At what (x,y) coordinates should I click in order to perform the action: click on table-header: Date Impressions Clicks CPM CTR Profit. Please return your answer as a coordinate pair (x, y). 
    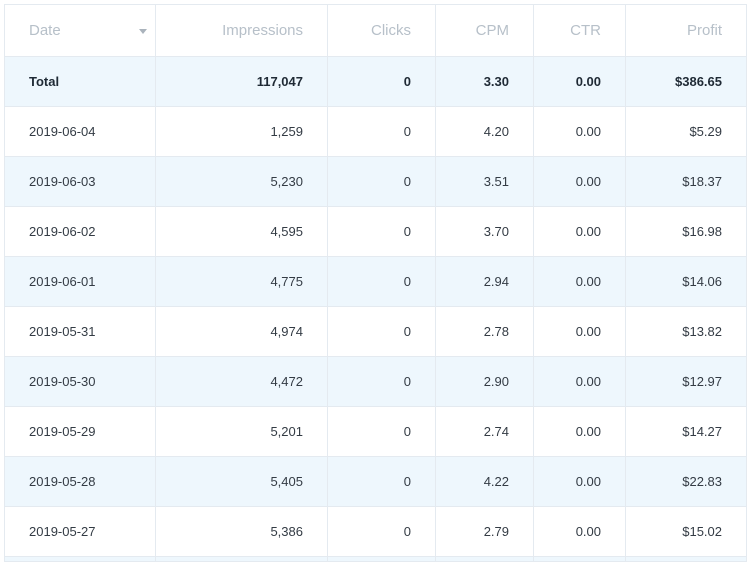
    Looking at the image, I should click on (375, 30).